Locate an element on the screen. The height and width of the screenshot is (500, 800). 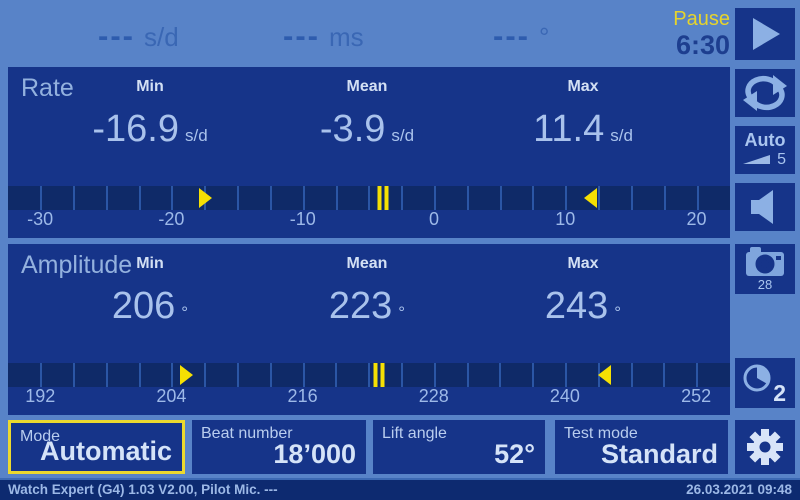
rate-min-header: Min is located at coordinates (150, 86).